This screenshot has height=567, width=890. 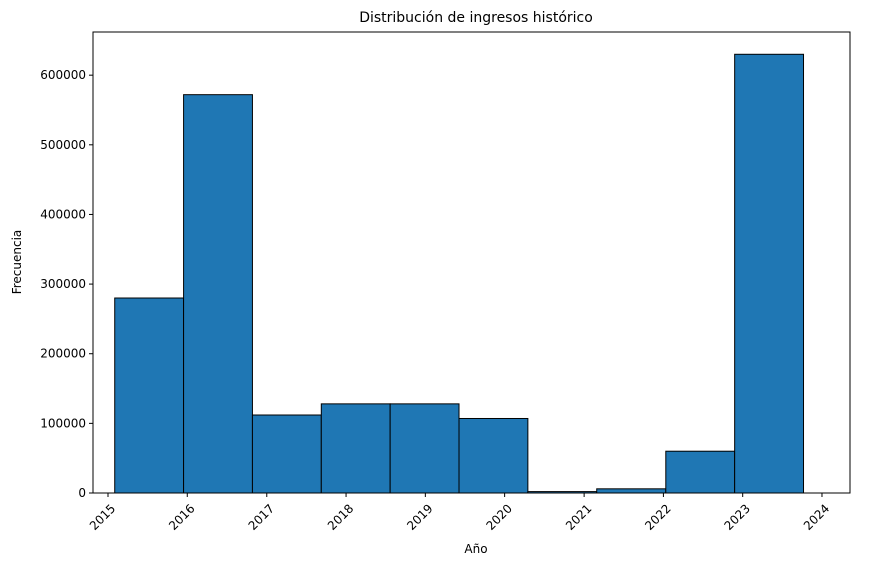 What do you see at coordinates (63, 284) in the screenshot?
I see `y-tick-label: 300000` at bounding box center [63, 284].